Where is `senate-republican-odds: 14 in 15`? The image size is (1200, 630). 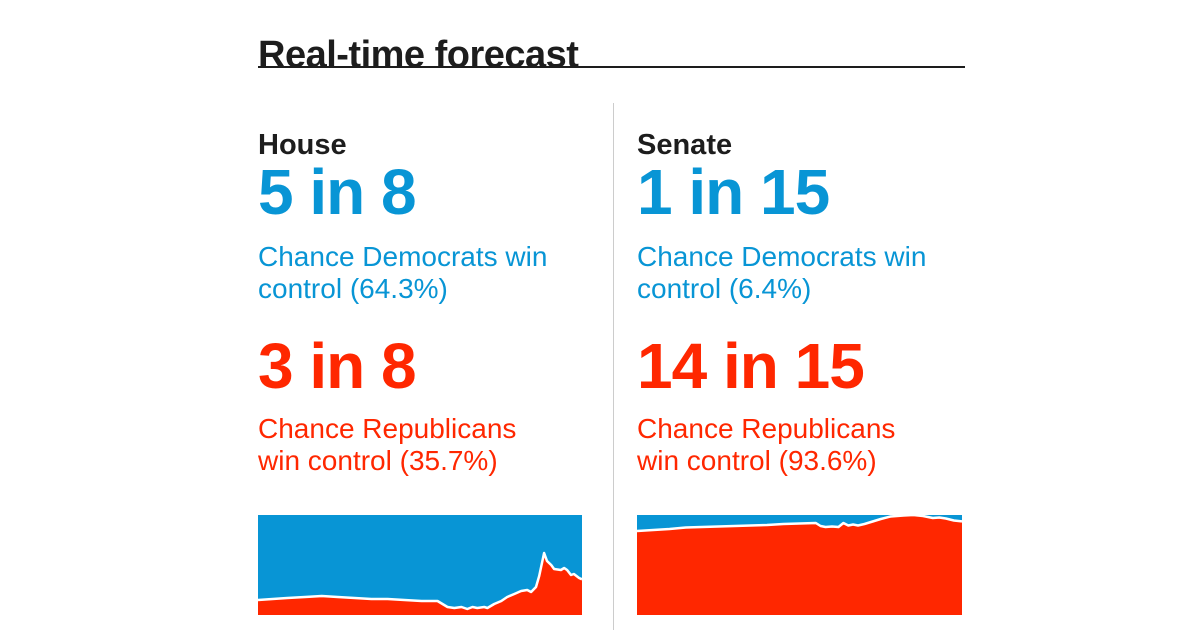 senate-republican-odds: 14 in 15 is located at coordinates (751, 366).